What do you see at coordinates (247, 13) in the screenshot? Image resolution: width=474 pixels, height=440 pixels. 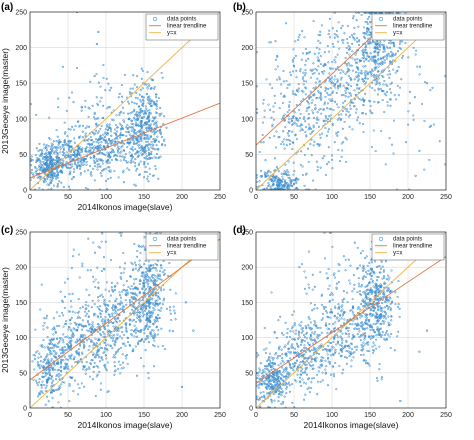 I see `y-tick-label: 250` at bounding box center [247, 13].